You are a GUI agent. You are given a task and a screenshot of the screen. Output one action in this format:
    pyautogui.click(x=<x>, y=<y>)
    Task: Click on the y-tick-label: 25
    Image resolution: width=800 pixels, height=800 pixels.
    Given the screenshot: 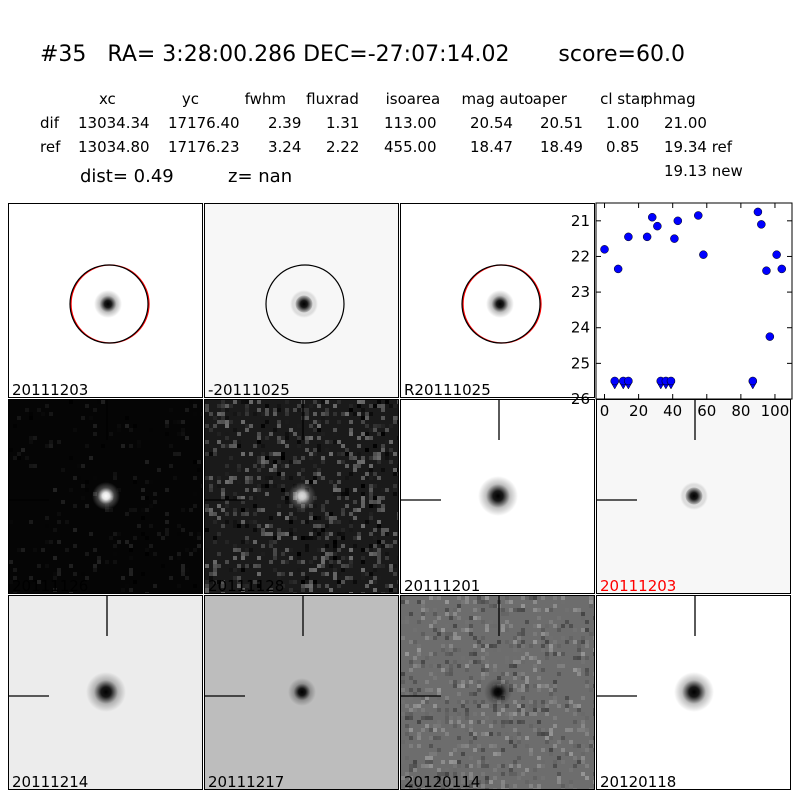 What is the action you would take?
    pyautogui.click(x=580, y=363)
    